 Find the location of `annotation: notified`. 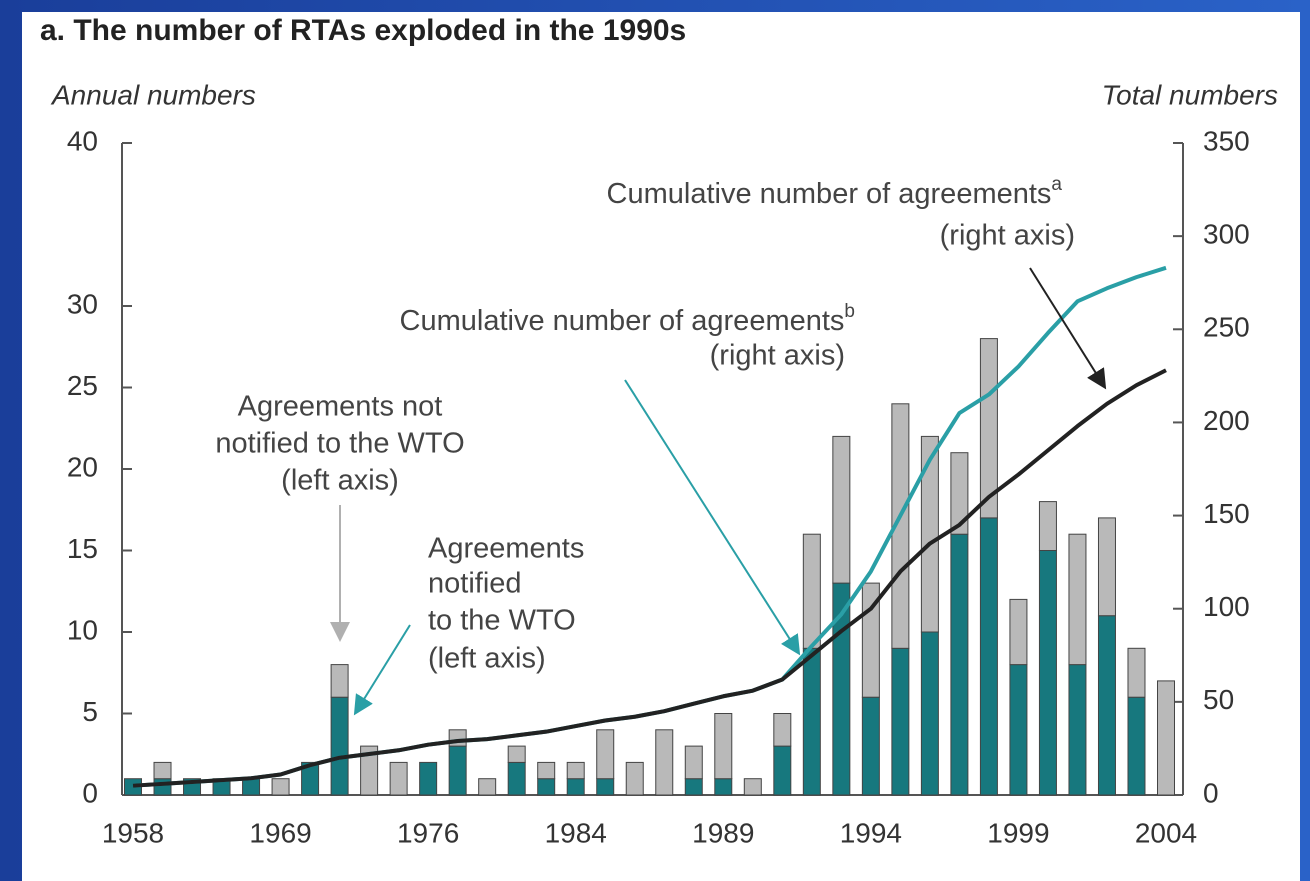

annotation: notified is located at coordinates (475, 584).